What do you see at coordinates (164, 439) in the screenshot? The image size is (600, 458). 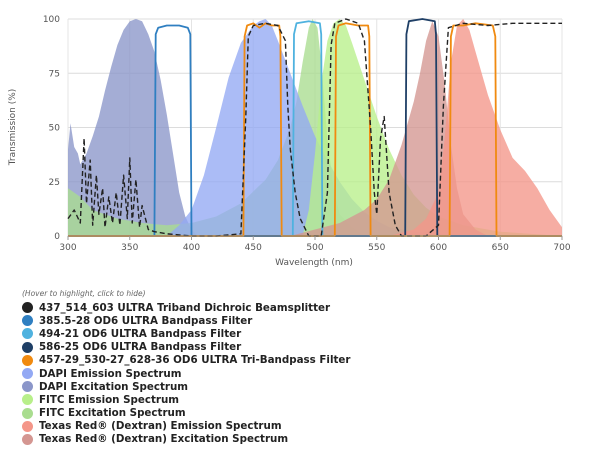 I see `legend-label: Texas Red® (Dextran) Excitation Spectrum` at bounding box center [164, 439].